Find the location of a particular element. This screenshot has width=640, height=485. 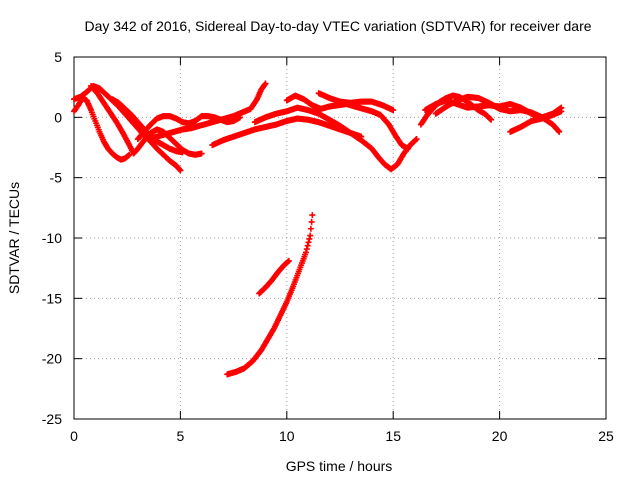

x-tick-label: 5 is located at coordinates (181, 436).